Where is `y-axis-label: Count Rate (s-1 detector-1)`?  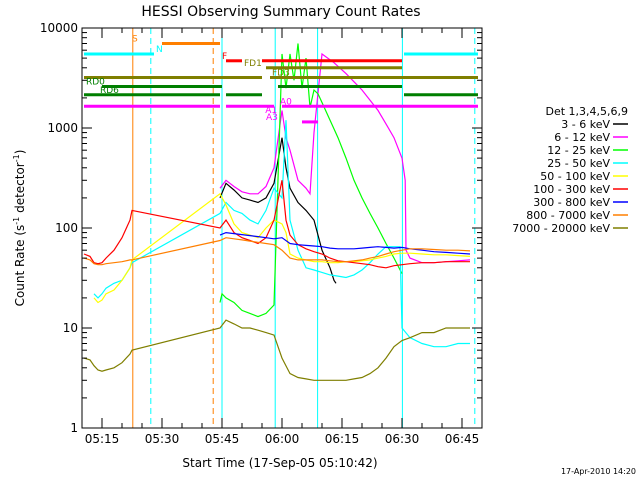 y-axis-label: Count Rate (s-1 detector-1) is located at coordinates (19, 228).